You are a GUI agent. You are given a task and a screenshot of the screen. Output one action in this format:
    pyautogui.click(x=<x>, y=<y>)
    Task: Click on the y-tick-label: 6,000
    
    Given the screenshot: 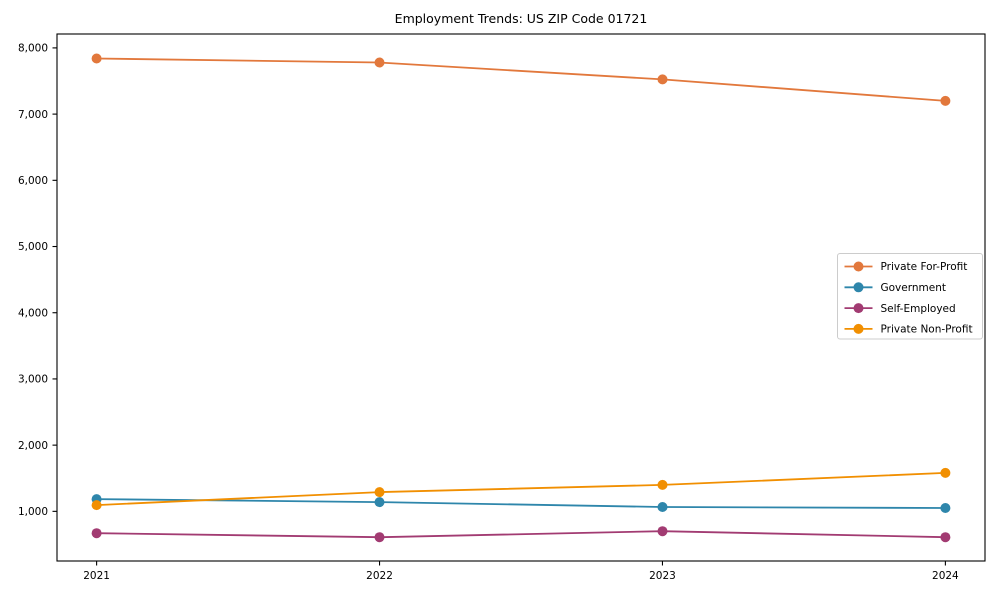 What is the action you would take?
    pyautogui.click(x=33, y=181)
    